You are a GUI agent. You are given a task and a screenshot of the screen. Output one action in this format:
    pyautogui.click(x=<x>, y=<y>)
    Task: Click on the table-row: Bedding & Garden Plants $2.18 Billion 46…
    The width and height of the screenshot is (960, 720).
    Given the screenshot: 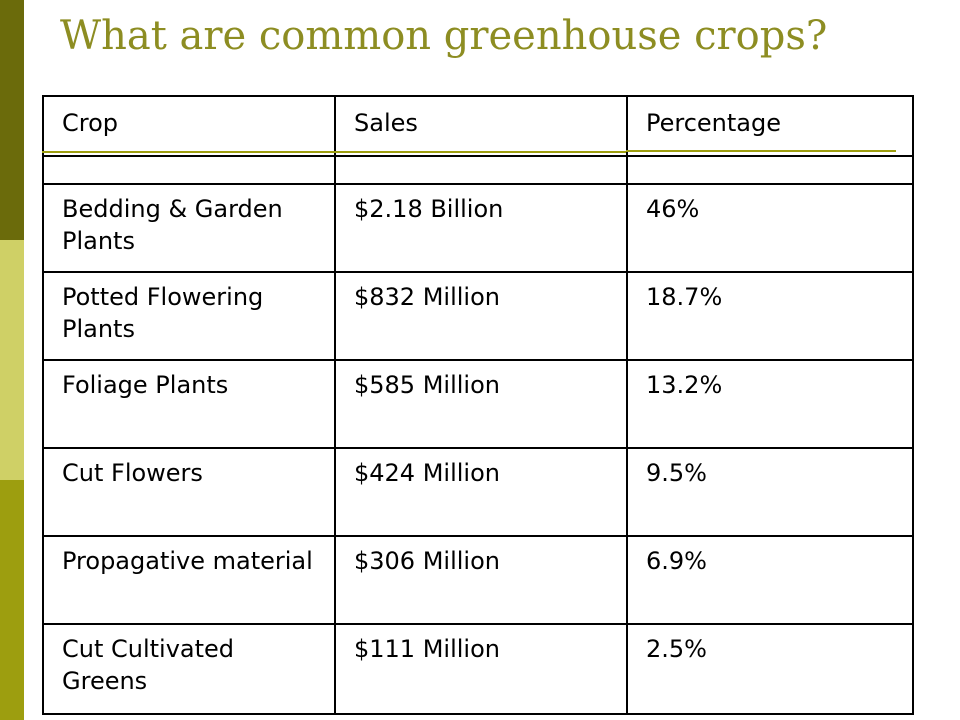 What is the action you would take?
    pyautogui.click(x=478, y=228)
    